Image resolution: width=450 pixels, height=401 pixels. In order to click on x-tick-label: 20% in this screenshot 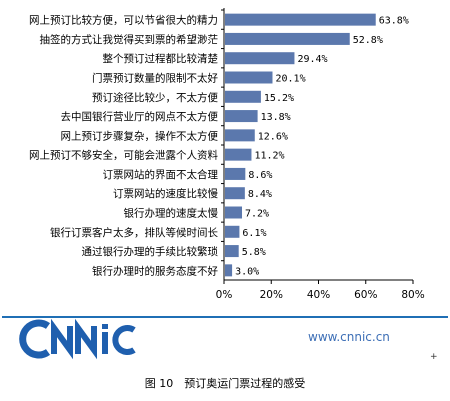, I will do `click(271, 295)`.